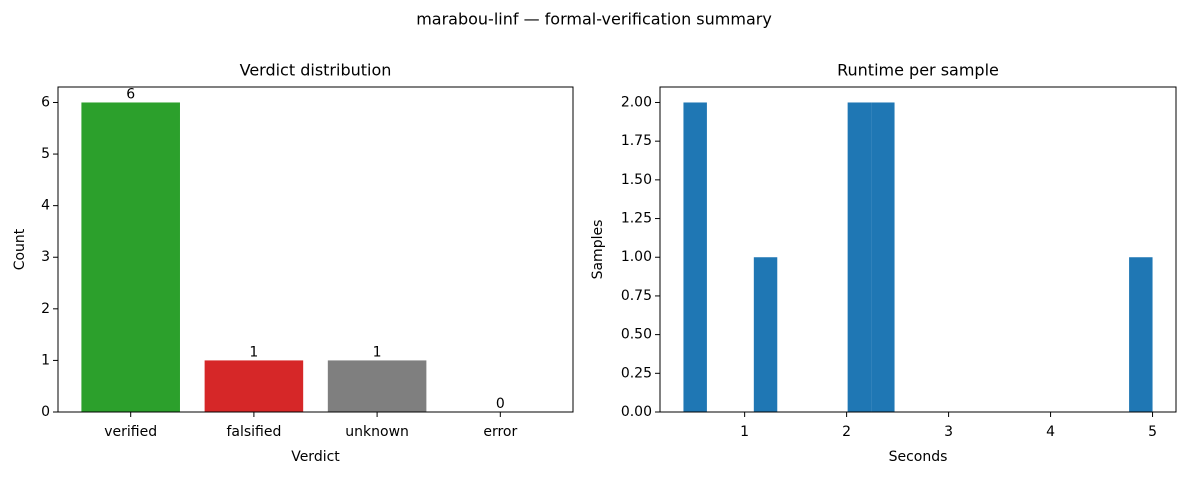  I want to click on y-tick-label: 1.75, so click(636, 141).